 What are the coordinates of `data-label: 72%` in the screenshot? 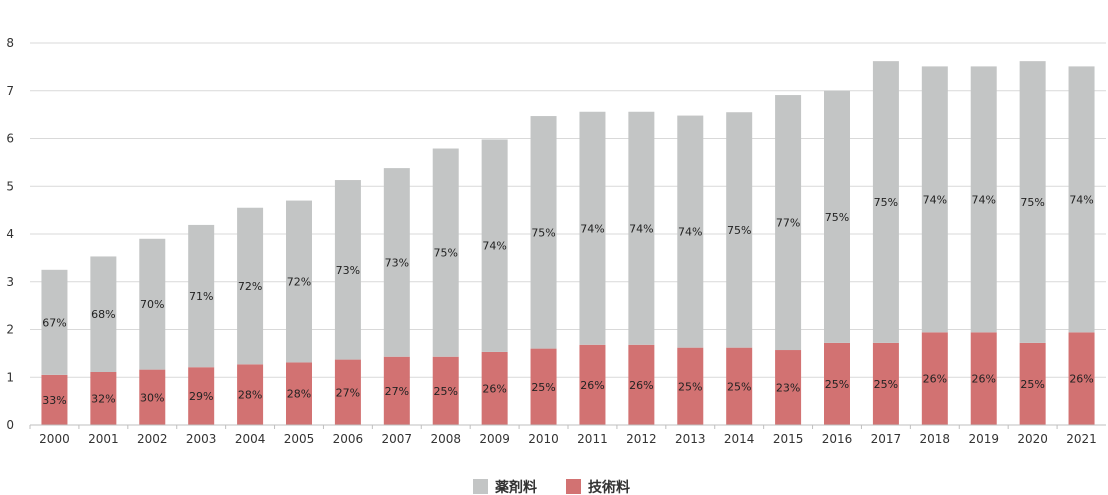 It's located at (299, 282).